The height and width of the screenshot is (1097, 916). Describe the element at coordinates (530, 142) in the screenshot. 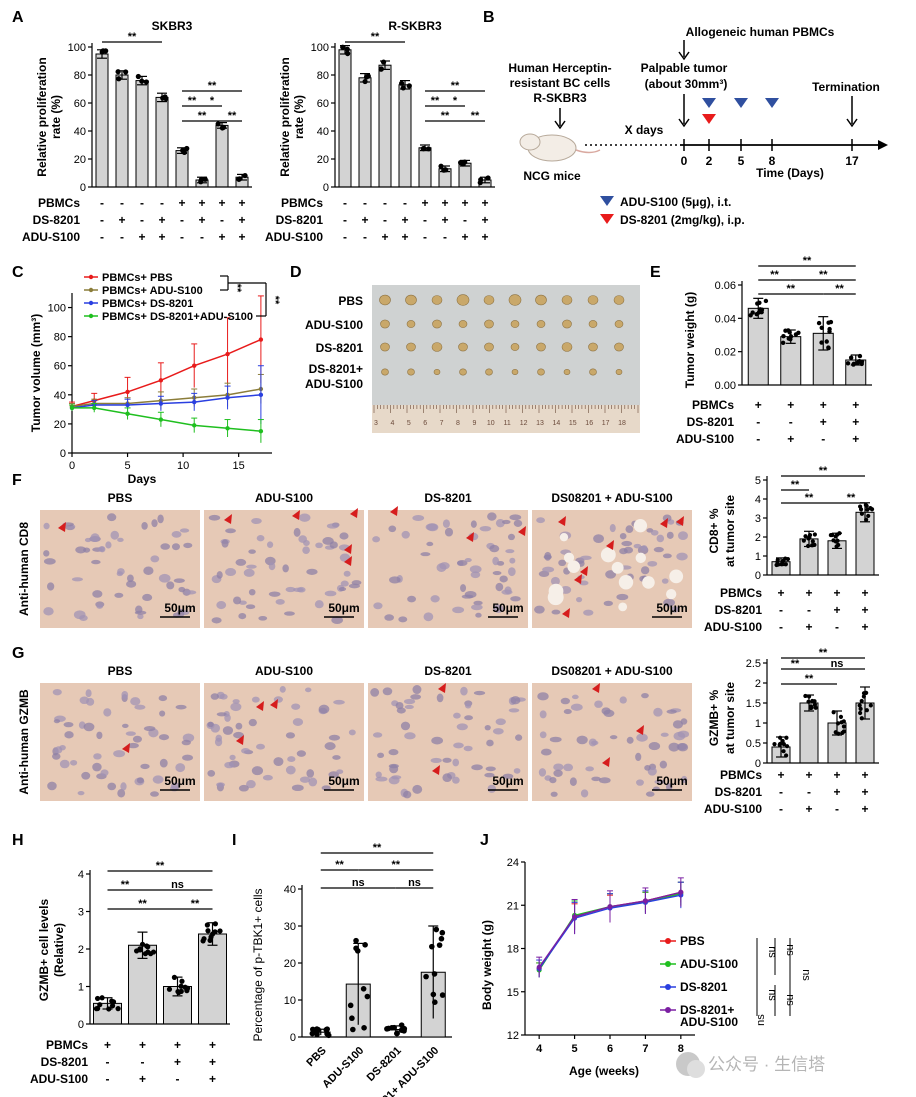

I see `mouse-head` at that location.